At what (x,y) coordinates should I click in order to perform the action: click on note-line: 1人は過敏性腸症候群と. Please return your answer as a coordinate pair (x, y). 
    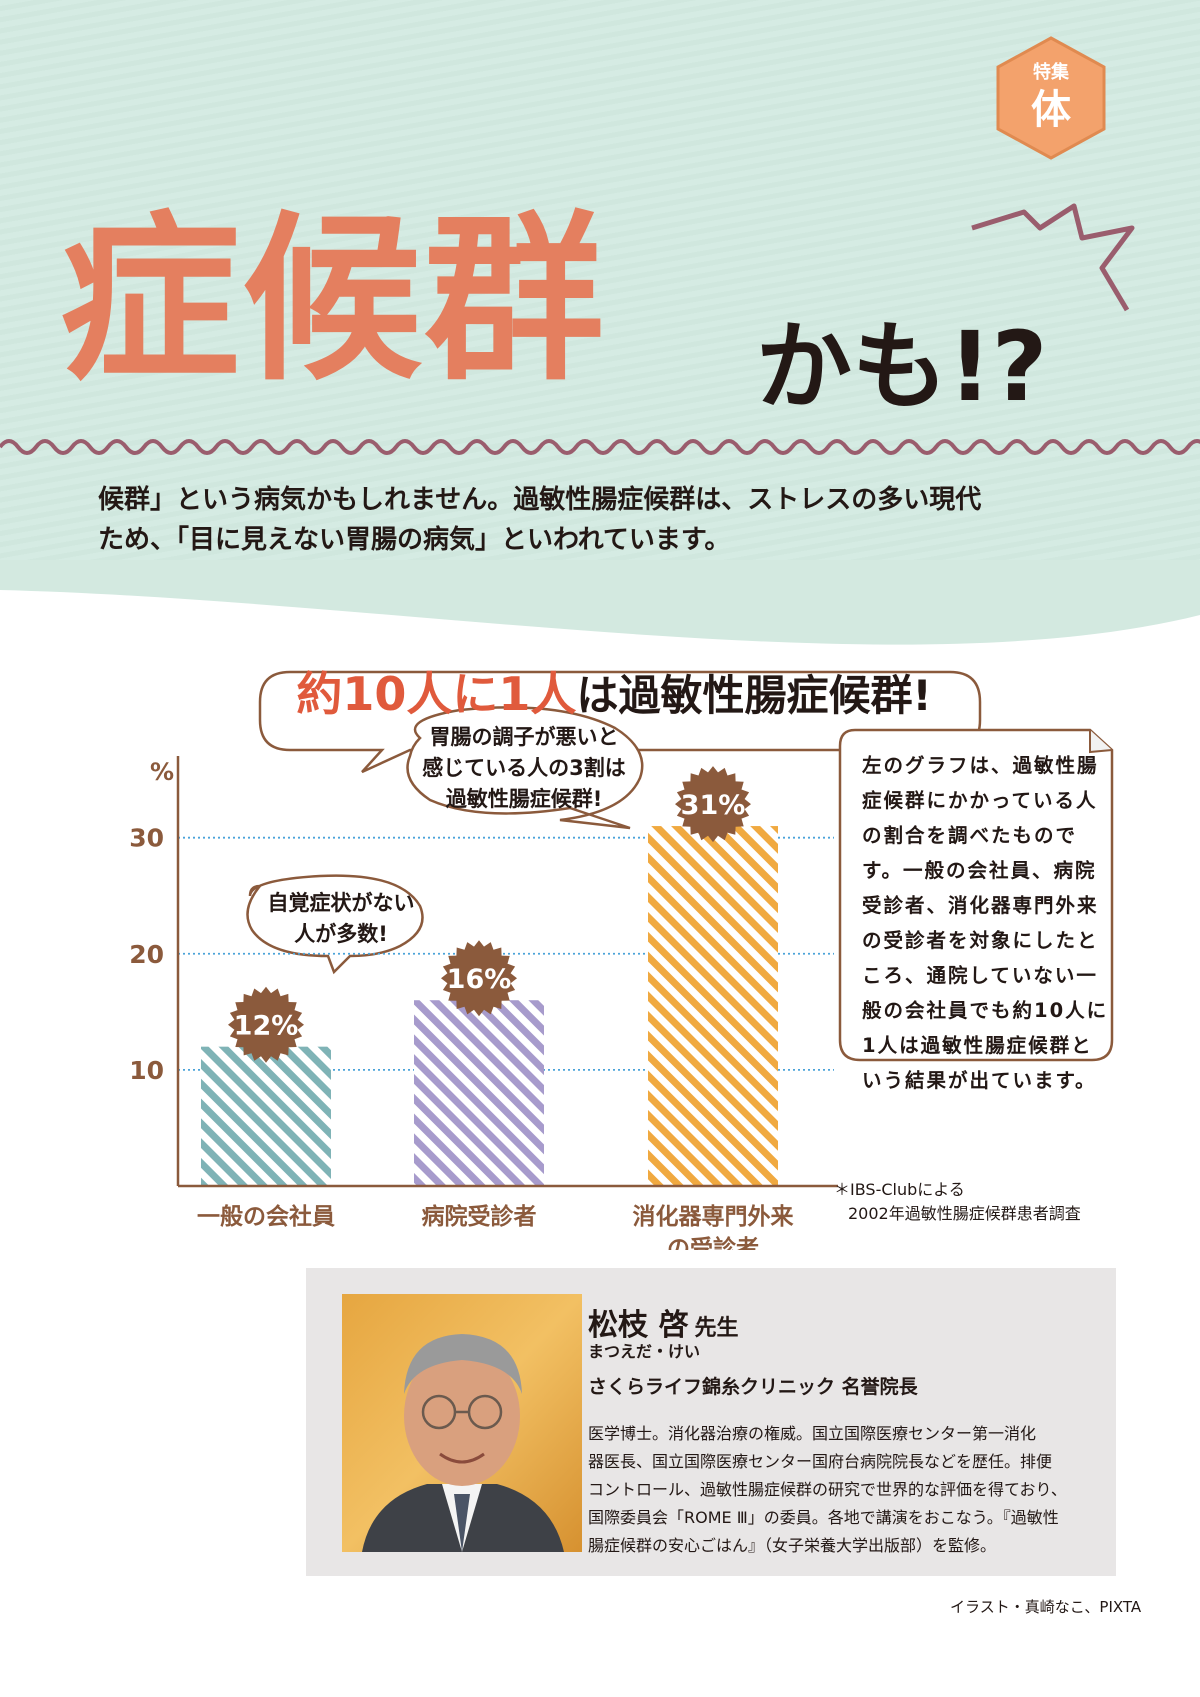
    Looking at the image, I should click on (977, 1045).